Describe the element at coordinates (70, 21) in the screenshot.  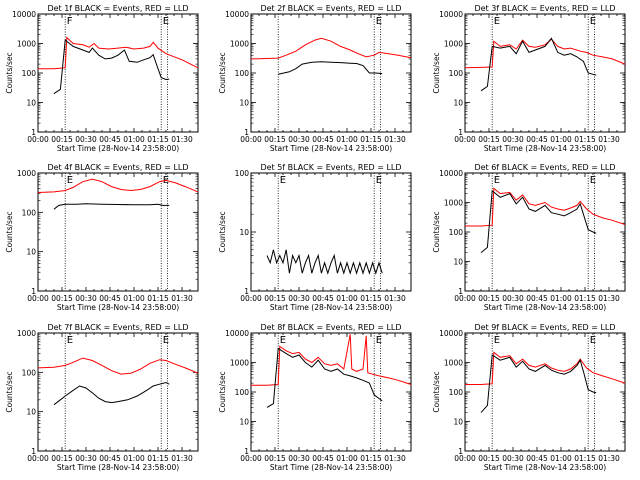
I see `marker-label: F` at that location.